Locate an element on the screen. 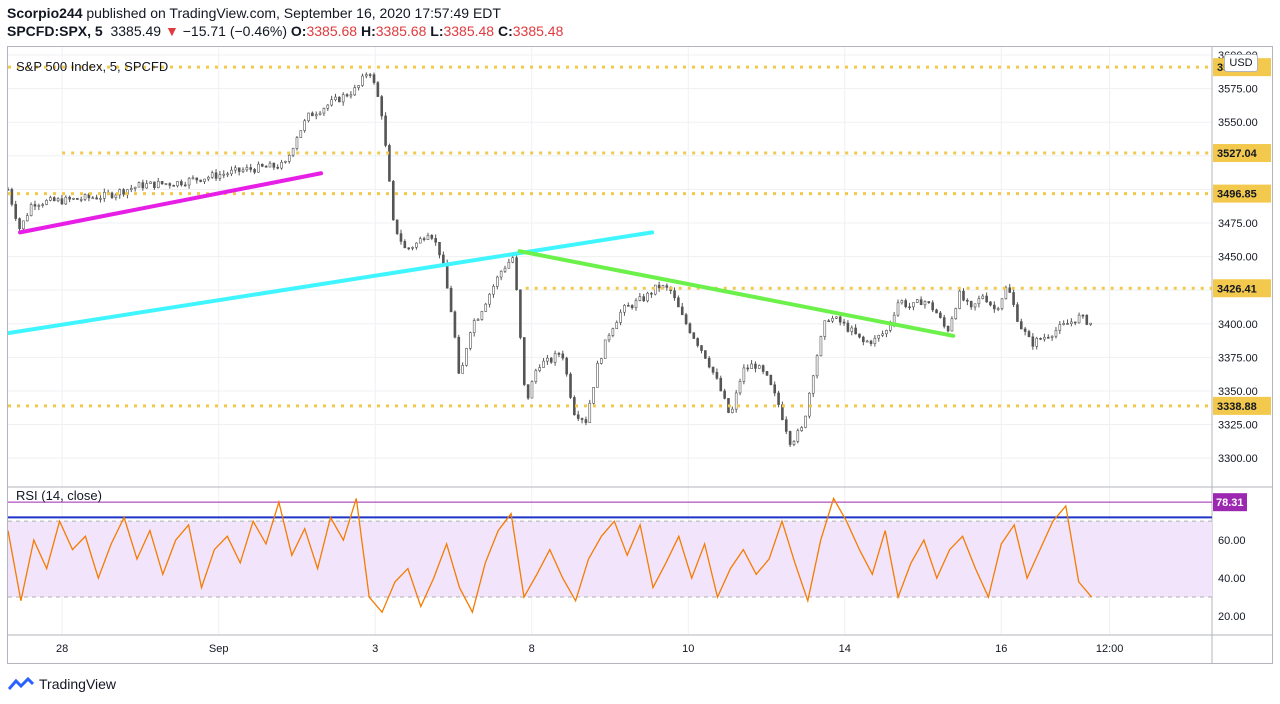  open-label: O: is located at coordinates (298, 31).